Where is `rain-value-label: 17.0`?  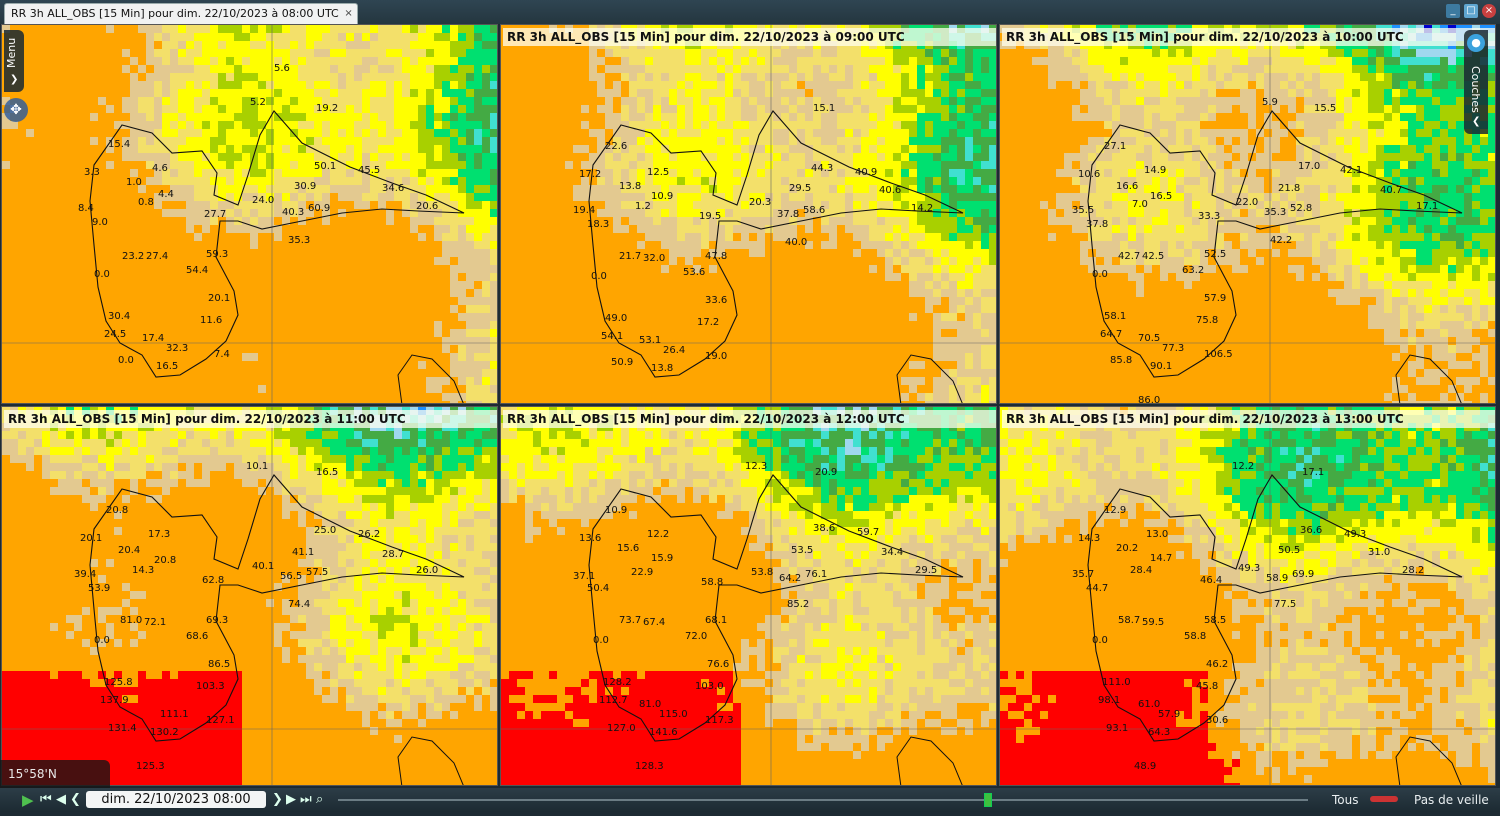 rain-value-label: 17.0 is located at coordinates (1309, 166).